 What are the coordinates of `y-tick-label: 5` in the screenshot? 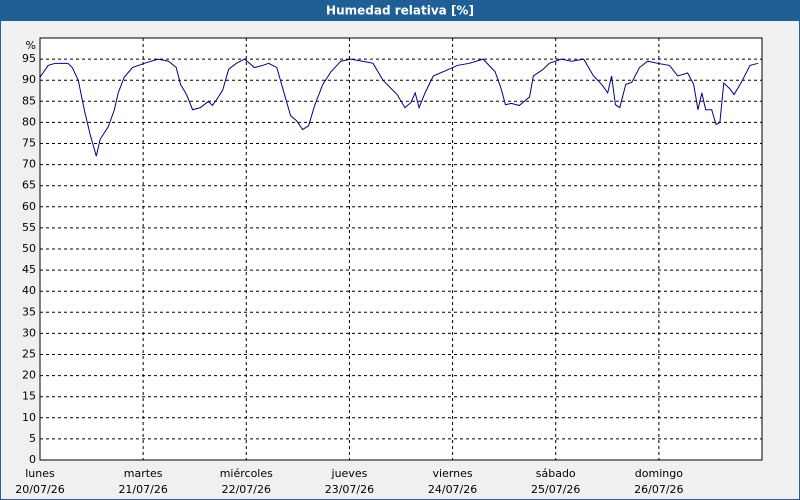 It's located at (32, 438).